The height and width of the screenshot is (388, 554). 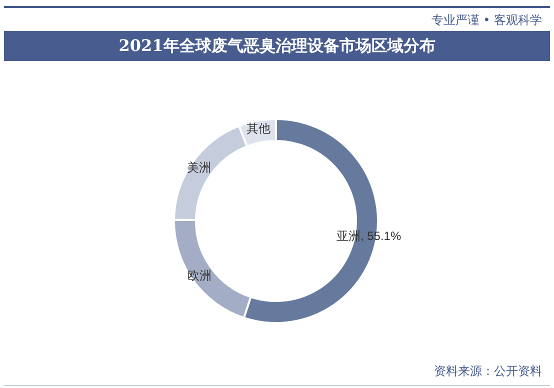 What do you see at coordinates (258, 129) in the screenshot?
I see `slice-label: 其他` at bounding box center [258, 129].